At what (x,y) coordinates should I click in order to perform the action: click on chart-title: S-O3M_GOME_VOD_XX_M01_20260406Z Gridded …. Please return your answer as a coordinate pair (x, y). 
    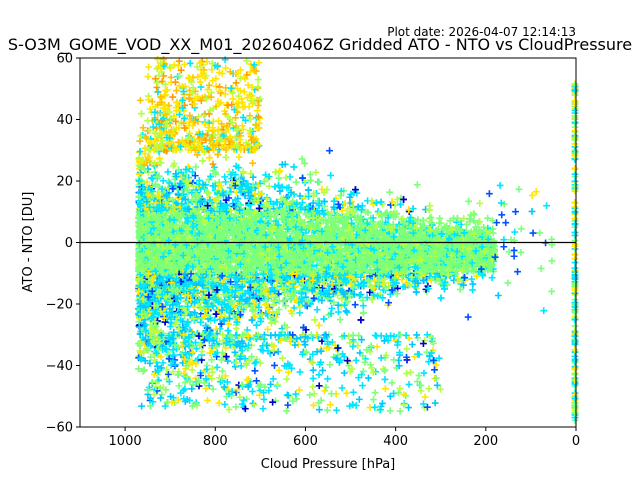
    Looking at the image, I should click on (320, 45).